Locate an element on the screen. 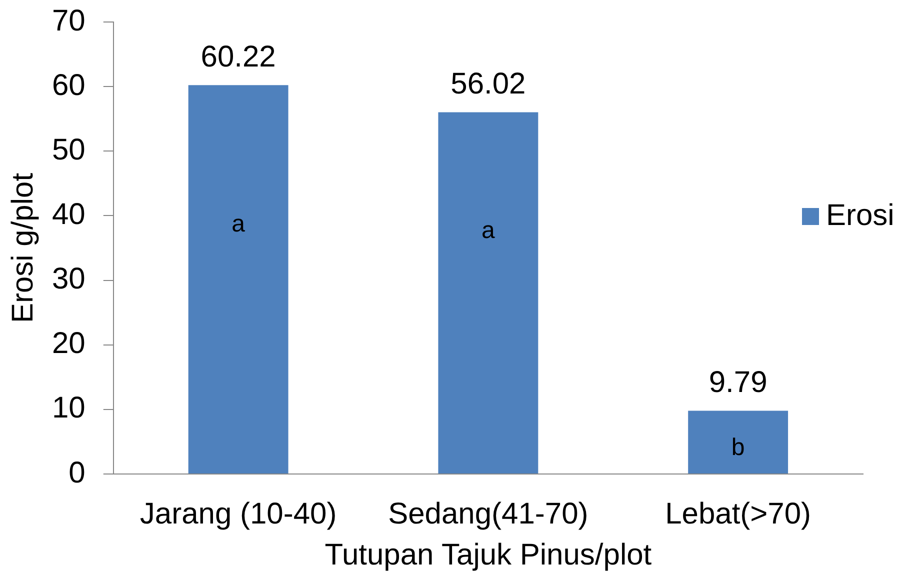 This screenshot has height=576, width=898. data-label: 60.22 is located at coordinates (238, 57).